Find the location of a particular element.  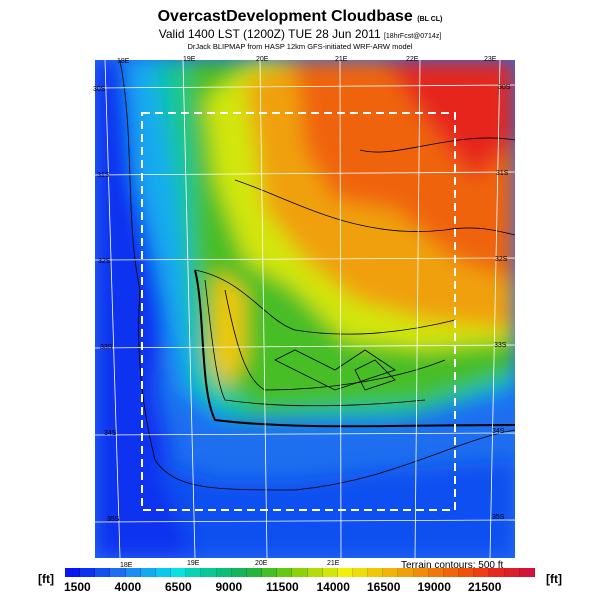

colorbar is located at coordinates (300, 572).